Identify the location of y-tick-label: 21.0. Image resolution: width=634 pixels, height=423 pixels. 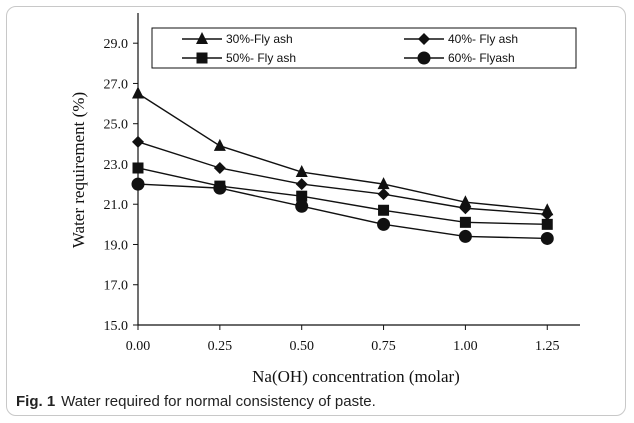
(116, 205).